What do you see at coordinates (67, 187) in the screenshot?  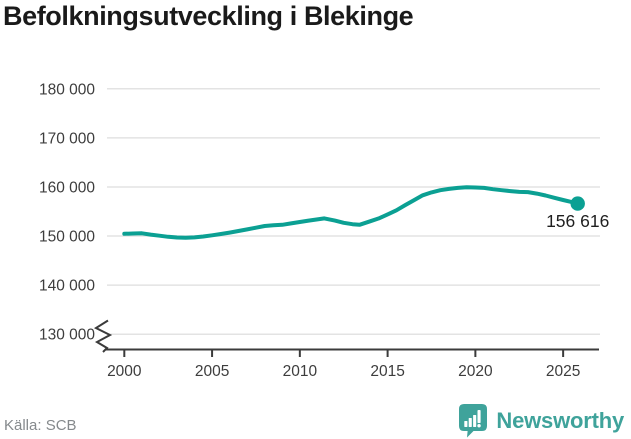 I see `y-axis-tick-label: 160 000` at bounding box center [67, 187].